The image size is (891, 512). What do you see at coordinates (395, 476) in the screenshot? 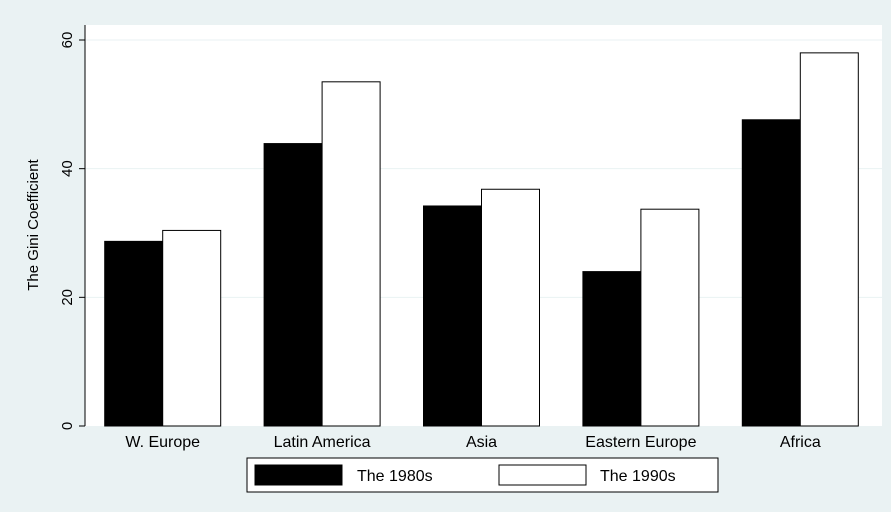
I see `legend-label-1980s: The 1980s` at bounding box center [395, 476].